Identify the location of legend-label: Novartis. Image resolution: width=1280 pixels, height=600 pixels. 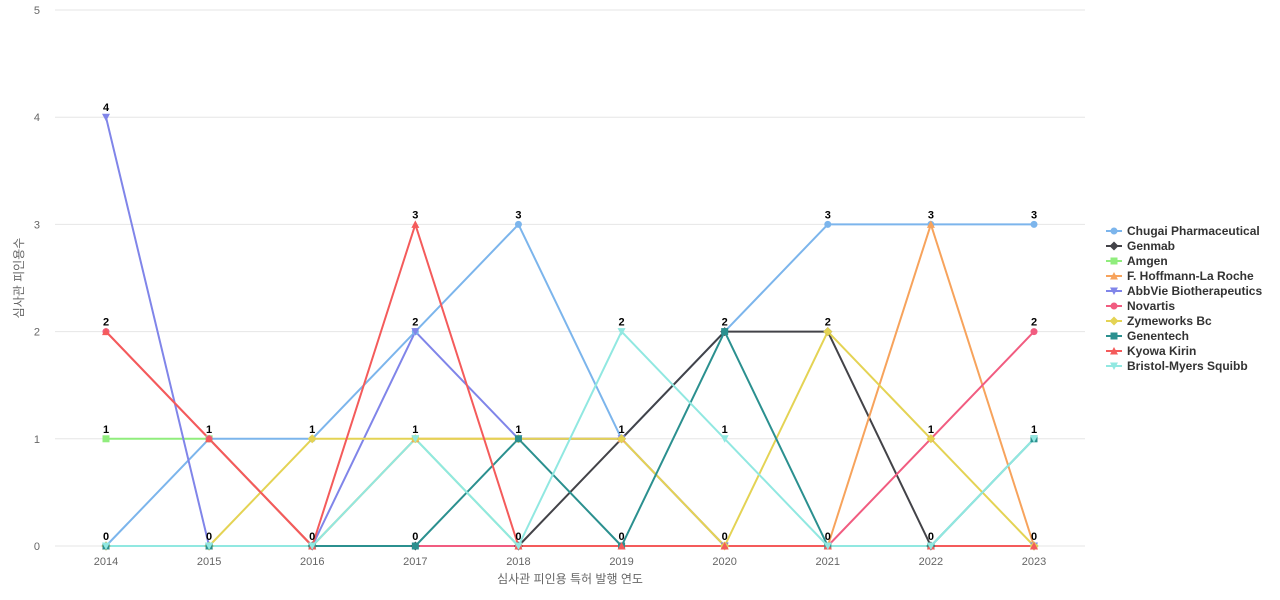
(1151, 306).